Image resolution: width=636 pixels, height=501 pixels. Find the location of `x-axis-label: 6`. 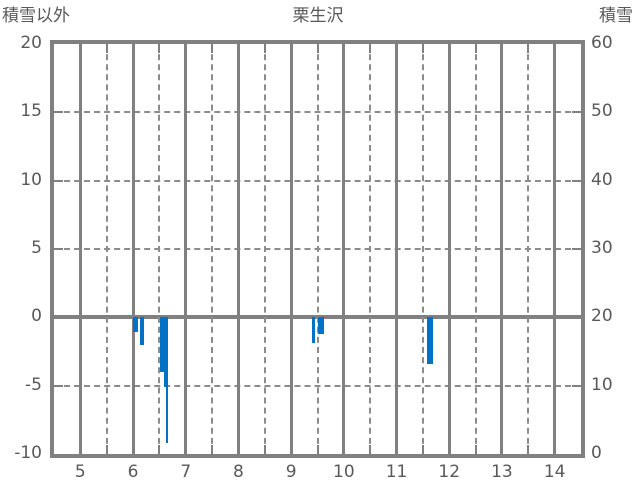

x-axis-label: 6 is located at coordinates (133, 472).